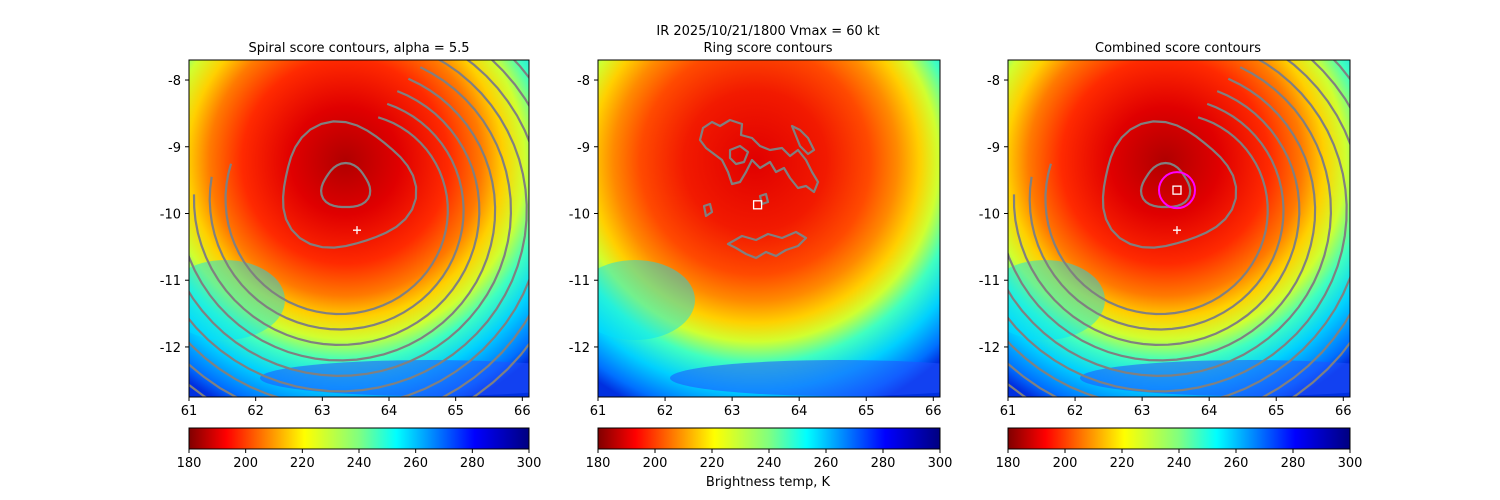 This screenshot has height=500, width=1500. What do you see at coordinates (708, 210) in the screenshot?
I see `ring-contour-west` at bounding box center [708, 210].